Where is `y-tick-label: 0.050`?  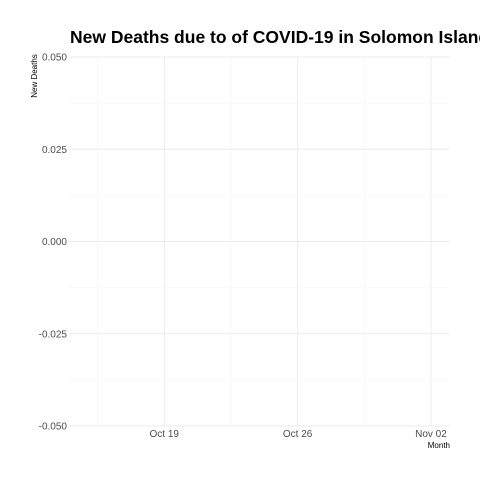 y-tick-label: 0.050 is located at coordinates (54, 58).